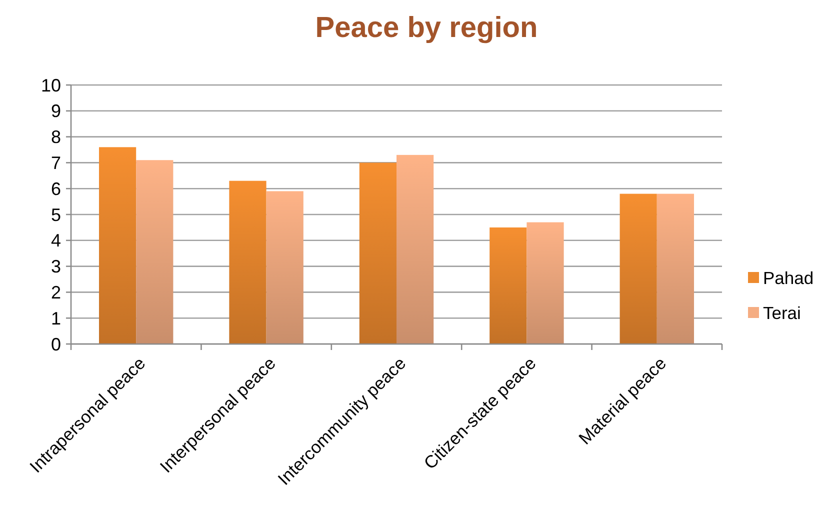 The image size is (817, 514). What do you see at coordinates (55, 163) in the screenshot?
I see `y-tick-label: 7` at bounding box center [55, 163].